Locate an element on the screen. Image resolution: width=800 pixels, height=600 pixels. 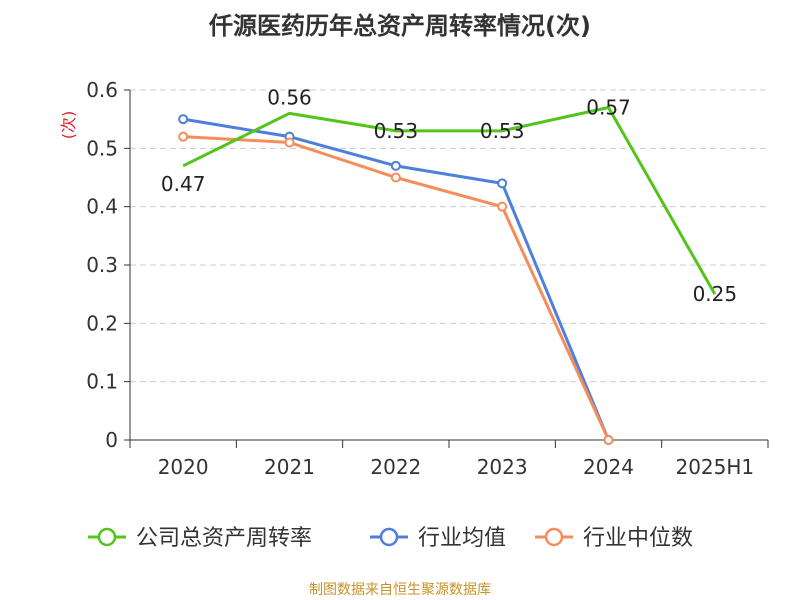
legend-label: 公司总资产周转率 is located at coordinates (224, 538).